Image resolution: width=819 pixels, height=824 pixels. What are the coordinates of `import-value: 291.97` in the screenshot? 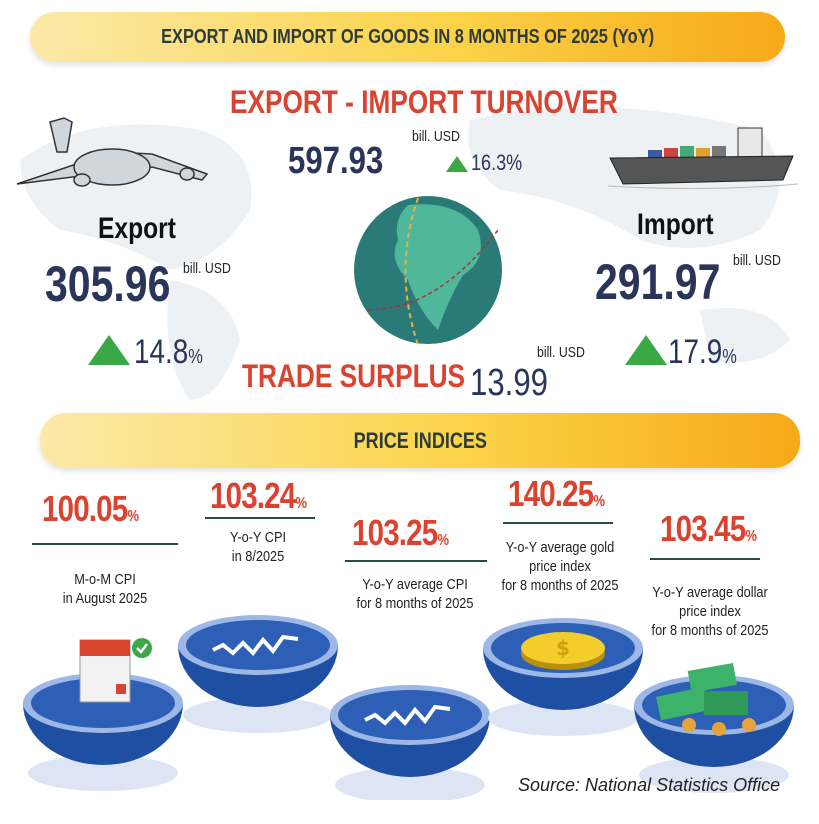 It's located at (658, 282).